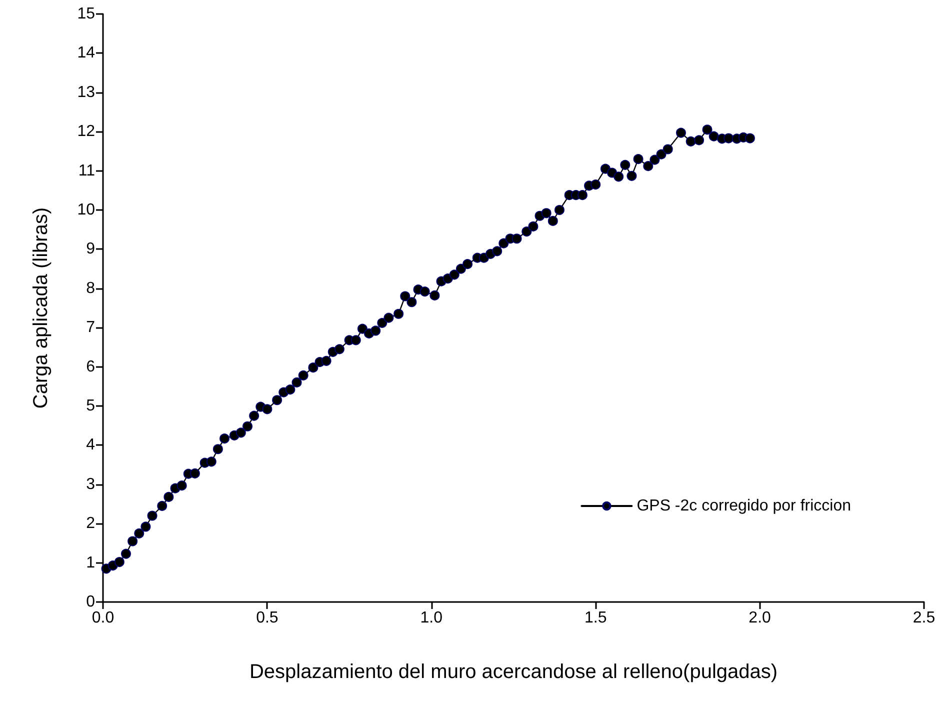 The height and width of the screenshot is (704, 946). What do you see at coordinates (91, 484) in the screenshot?
I see `y-tick-label: 3` at bounding box center [91, 484].